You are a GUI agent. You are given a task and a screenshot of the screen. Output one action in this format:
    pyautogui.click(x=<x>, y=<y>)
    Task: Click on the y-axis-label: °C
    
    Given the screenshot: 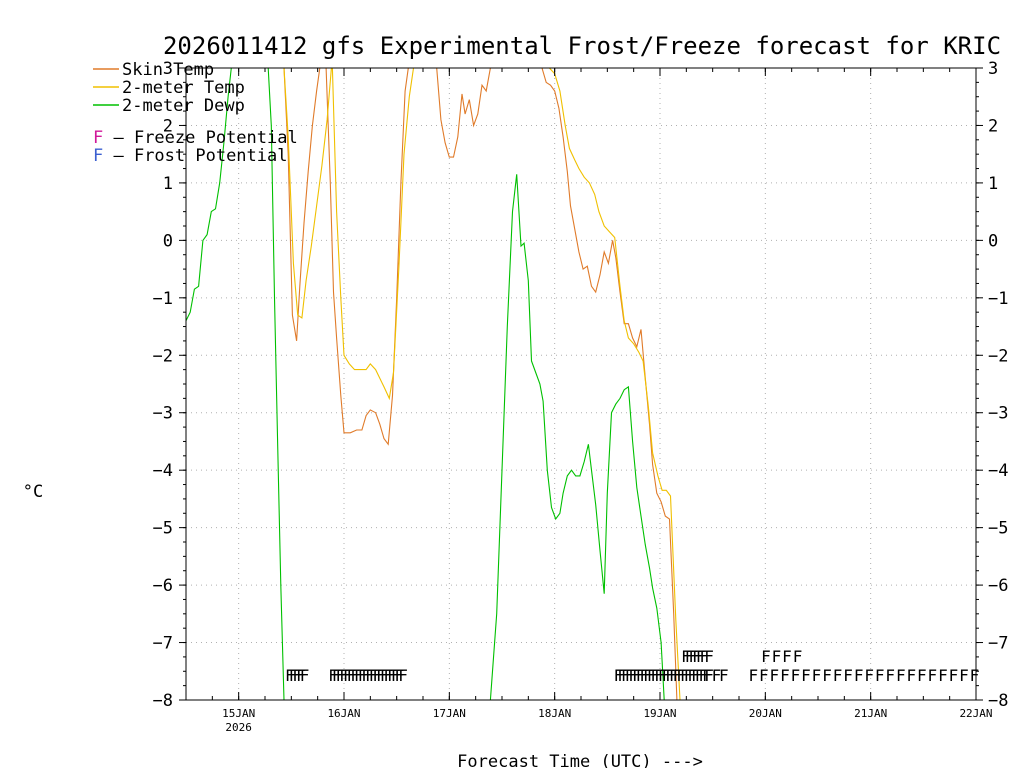 What is the action you would take?
    pyautogui.click(x=33, y=492)
    